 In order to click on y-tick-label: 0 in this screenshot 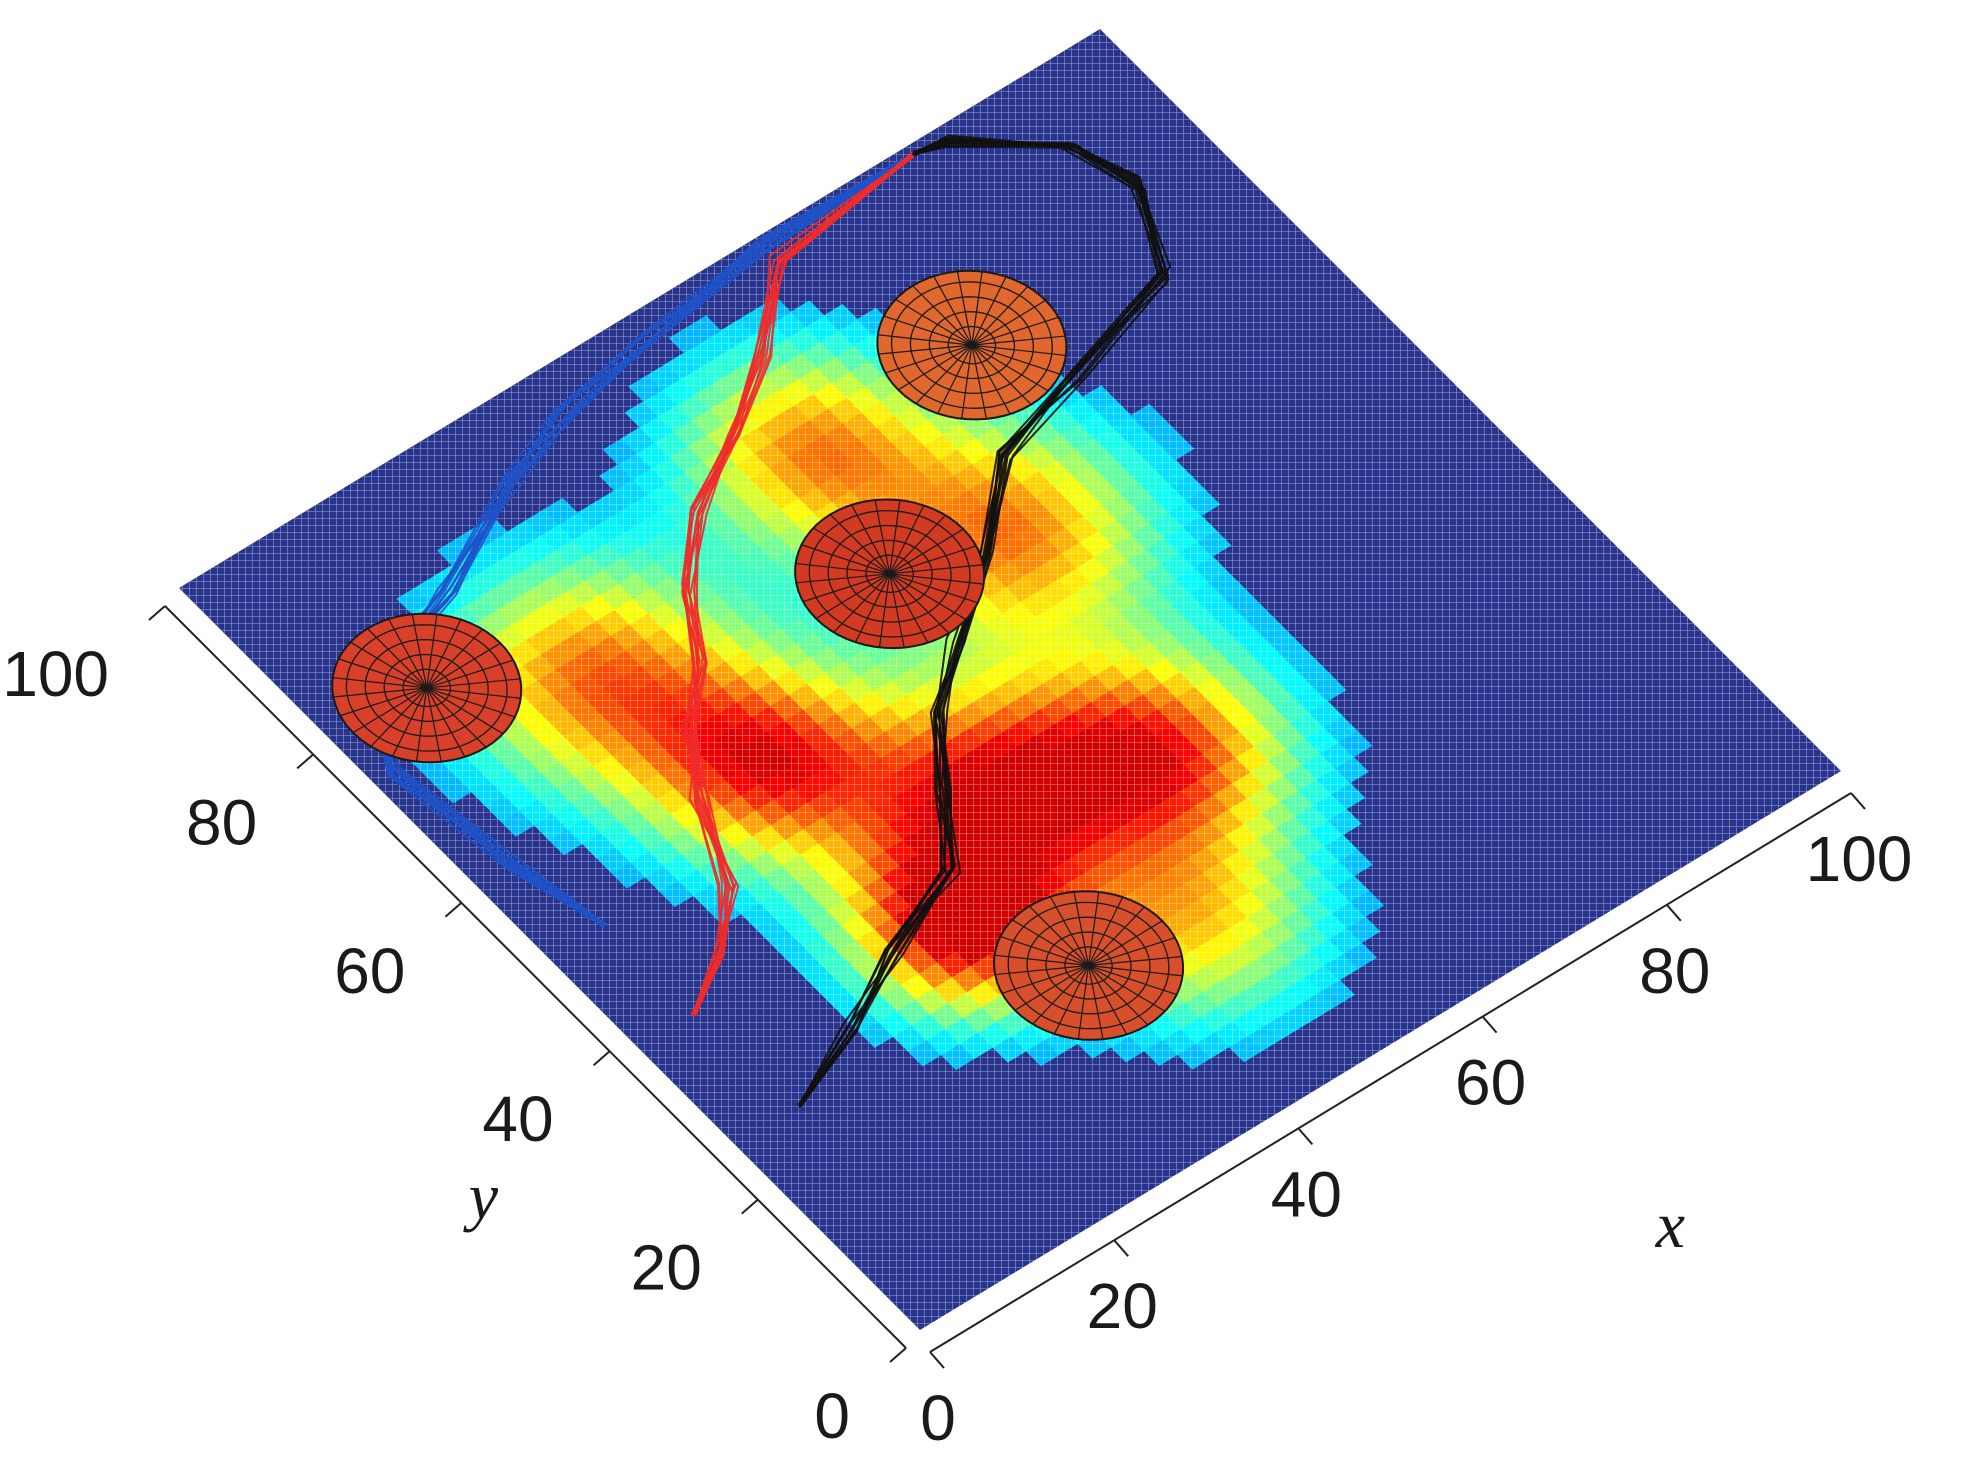, I will do `click(832, 1416)`.